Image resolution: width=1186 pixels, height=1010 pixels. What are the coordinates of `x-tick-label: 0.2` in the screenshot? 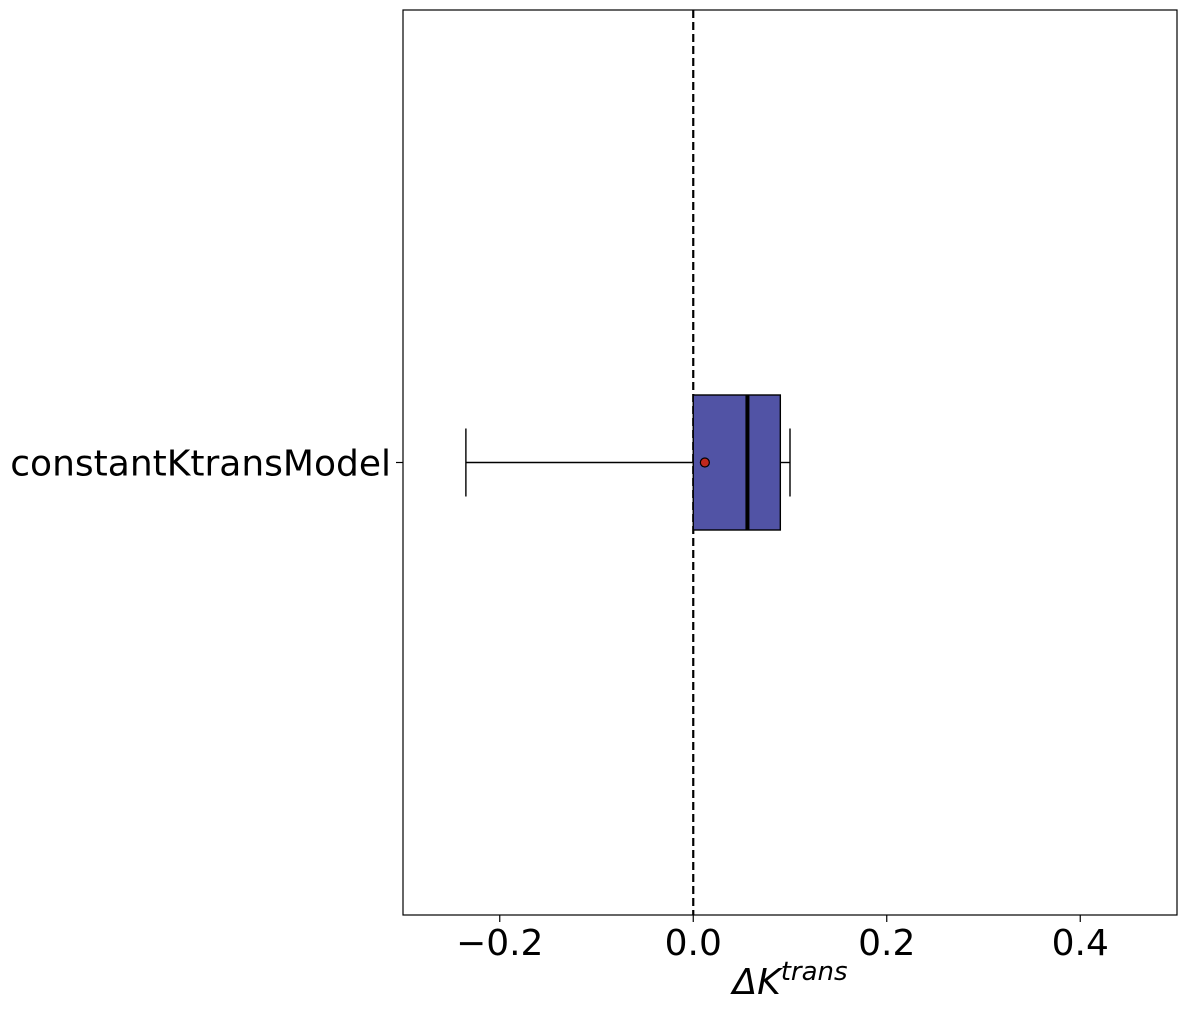 It's located at (886, 943).